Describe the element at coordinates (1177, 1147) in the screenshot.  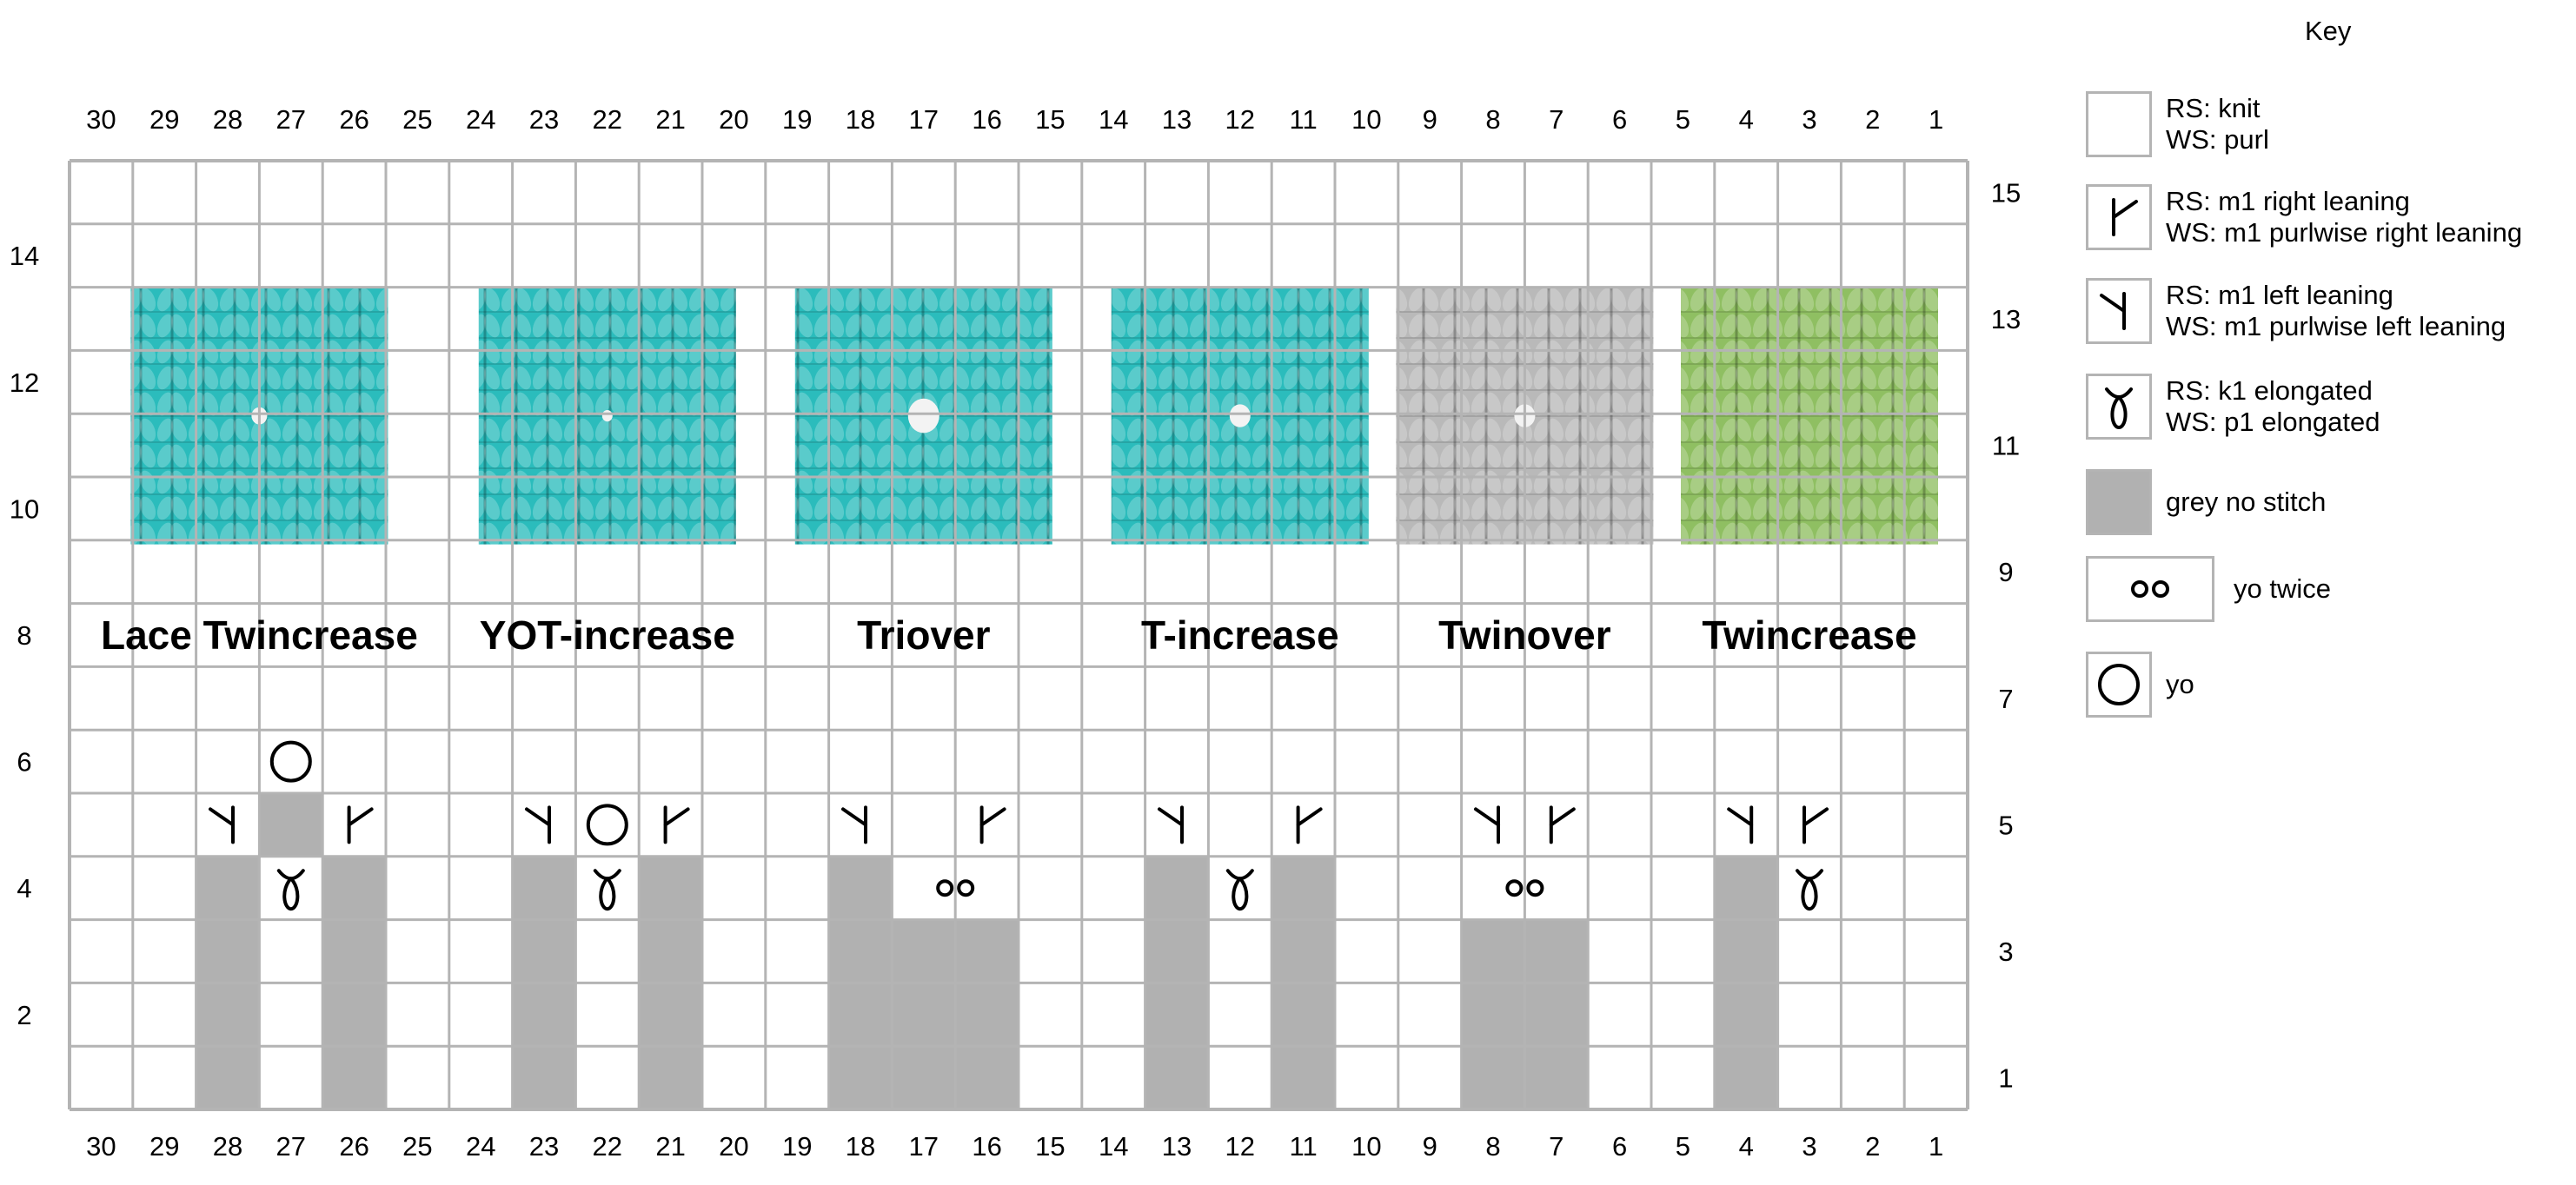
I see `column-number: 13` at that location.